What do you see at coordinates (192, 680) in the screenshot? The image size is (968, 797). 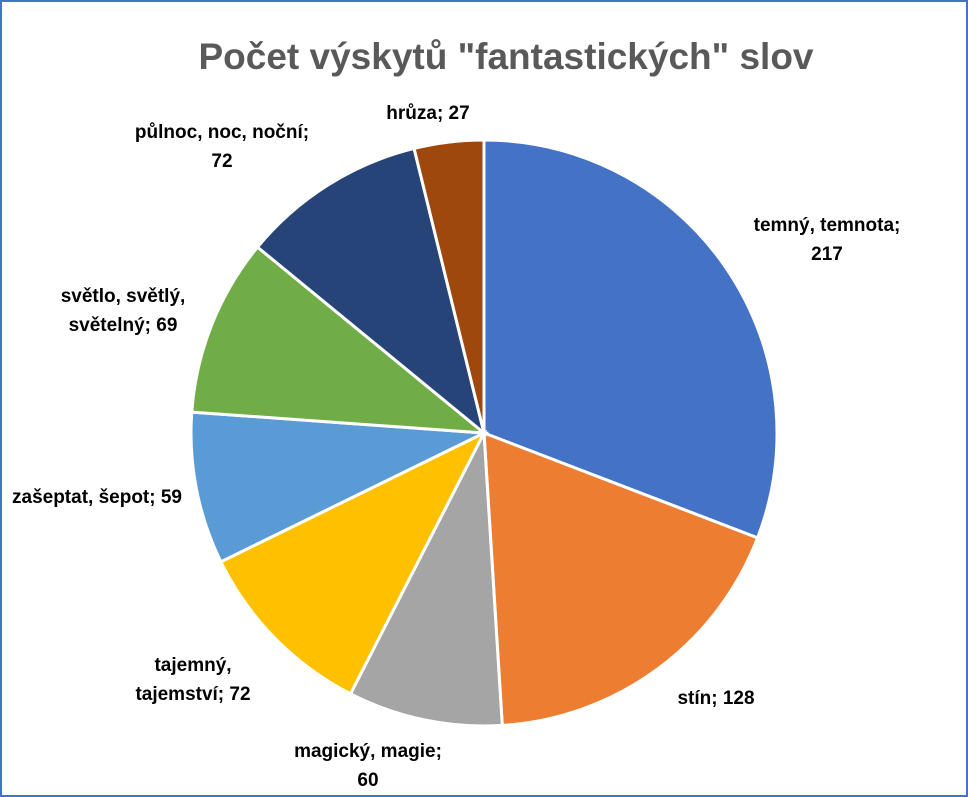 I see `slice-data-label: tajemný, tajemství; 72` at bounding box center [192, 680].